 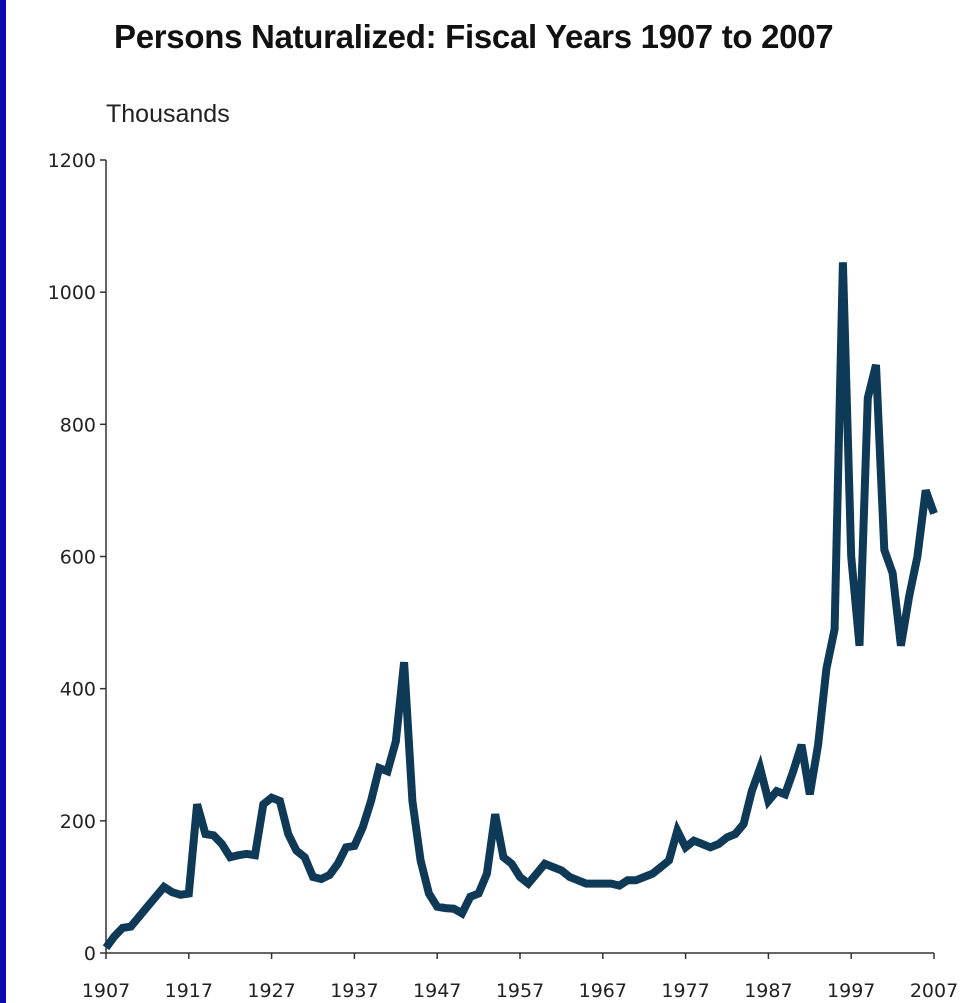 I want to click on x-tick-label: 1937, so click(x=354, y=991).